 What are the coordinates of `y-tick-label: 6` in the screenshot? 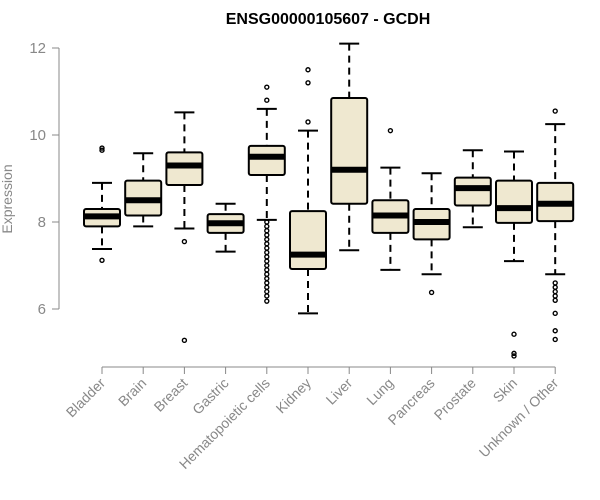 It's located at (42, 309).